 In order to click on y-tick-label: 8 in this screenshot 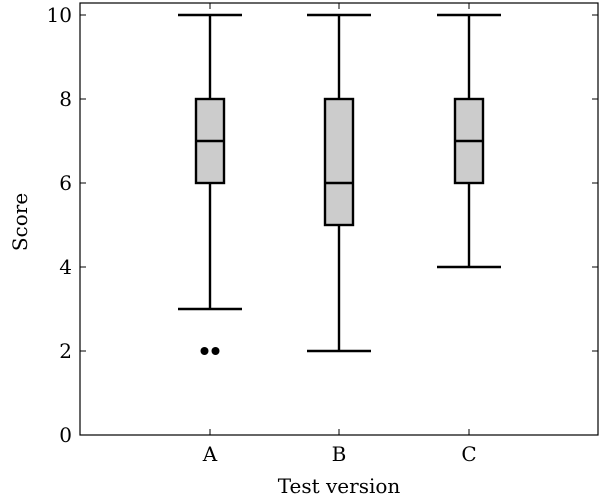, I will do `click(65, 99)`.